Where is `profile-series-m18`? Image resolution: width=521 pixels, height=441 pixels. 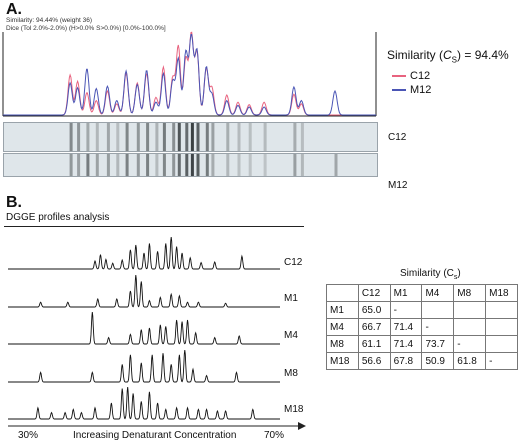 profile-series-m18 is located at coordinates (144, 403).